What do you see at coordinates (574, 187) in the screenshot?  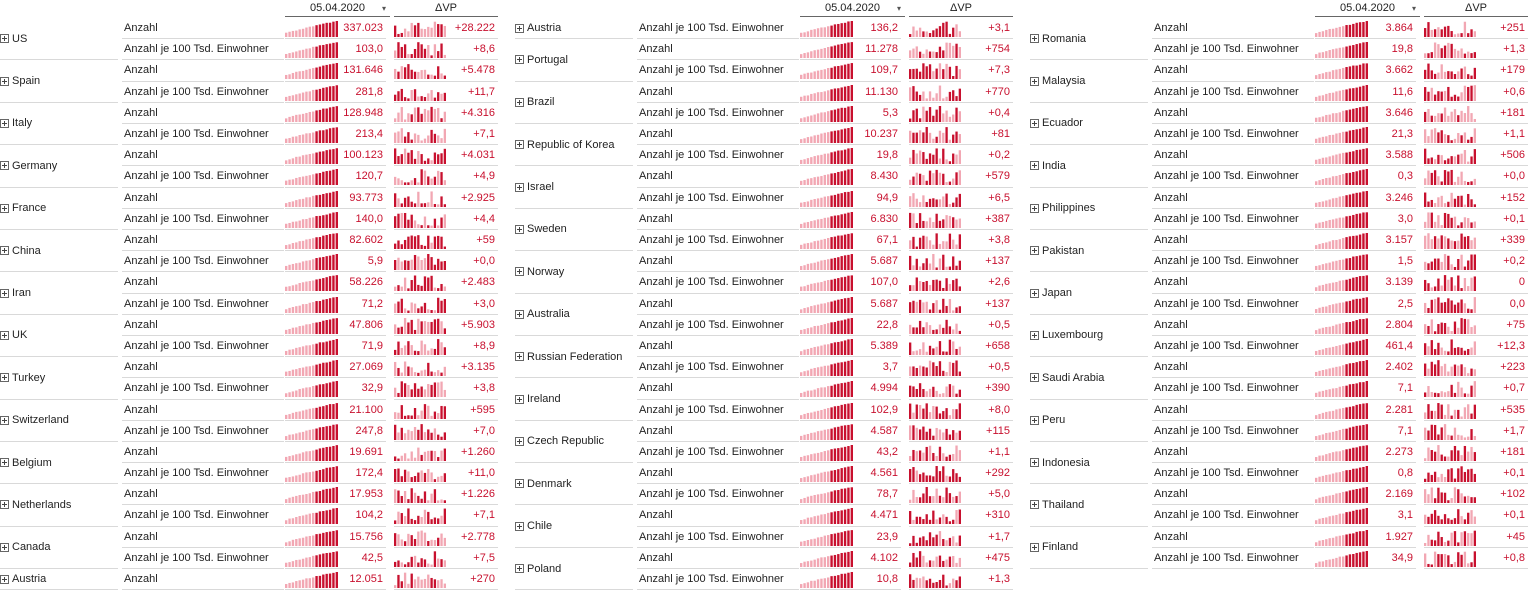 I see `country-cell: Israel` at bounding box center [574, 187].